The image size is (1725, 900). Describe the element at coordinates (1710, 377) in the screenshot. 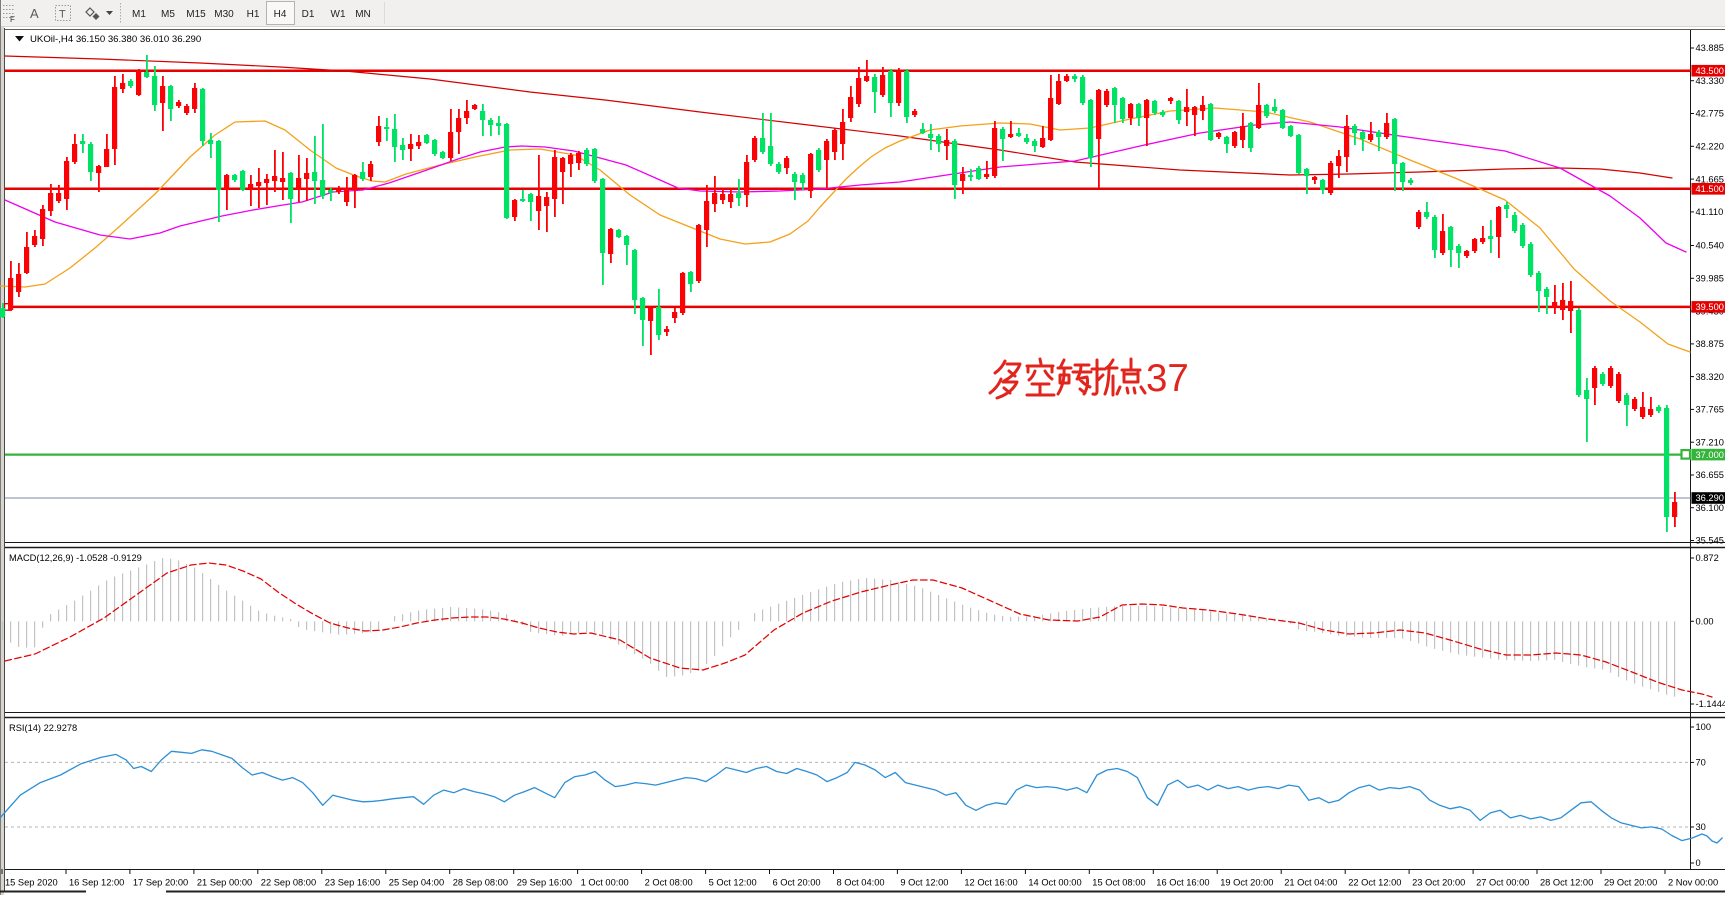

I see `svg-text: 38.320` at that location.